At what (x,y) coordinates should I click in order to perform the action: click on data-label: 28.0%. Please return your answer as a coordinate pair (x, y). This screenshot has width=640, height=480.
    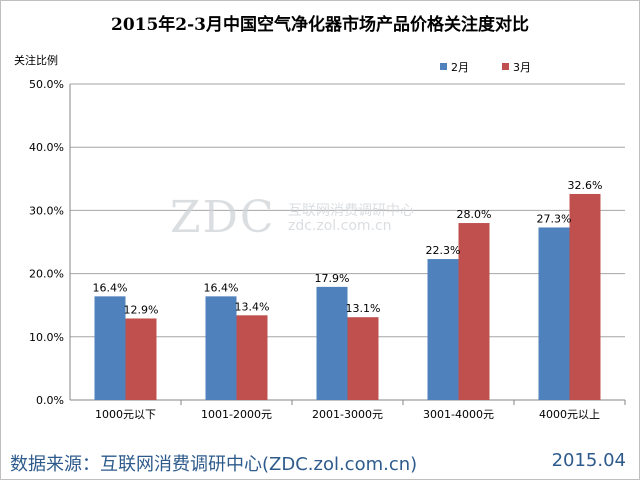
    Looking at the image, I should click on (474, 214).